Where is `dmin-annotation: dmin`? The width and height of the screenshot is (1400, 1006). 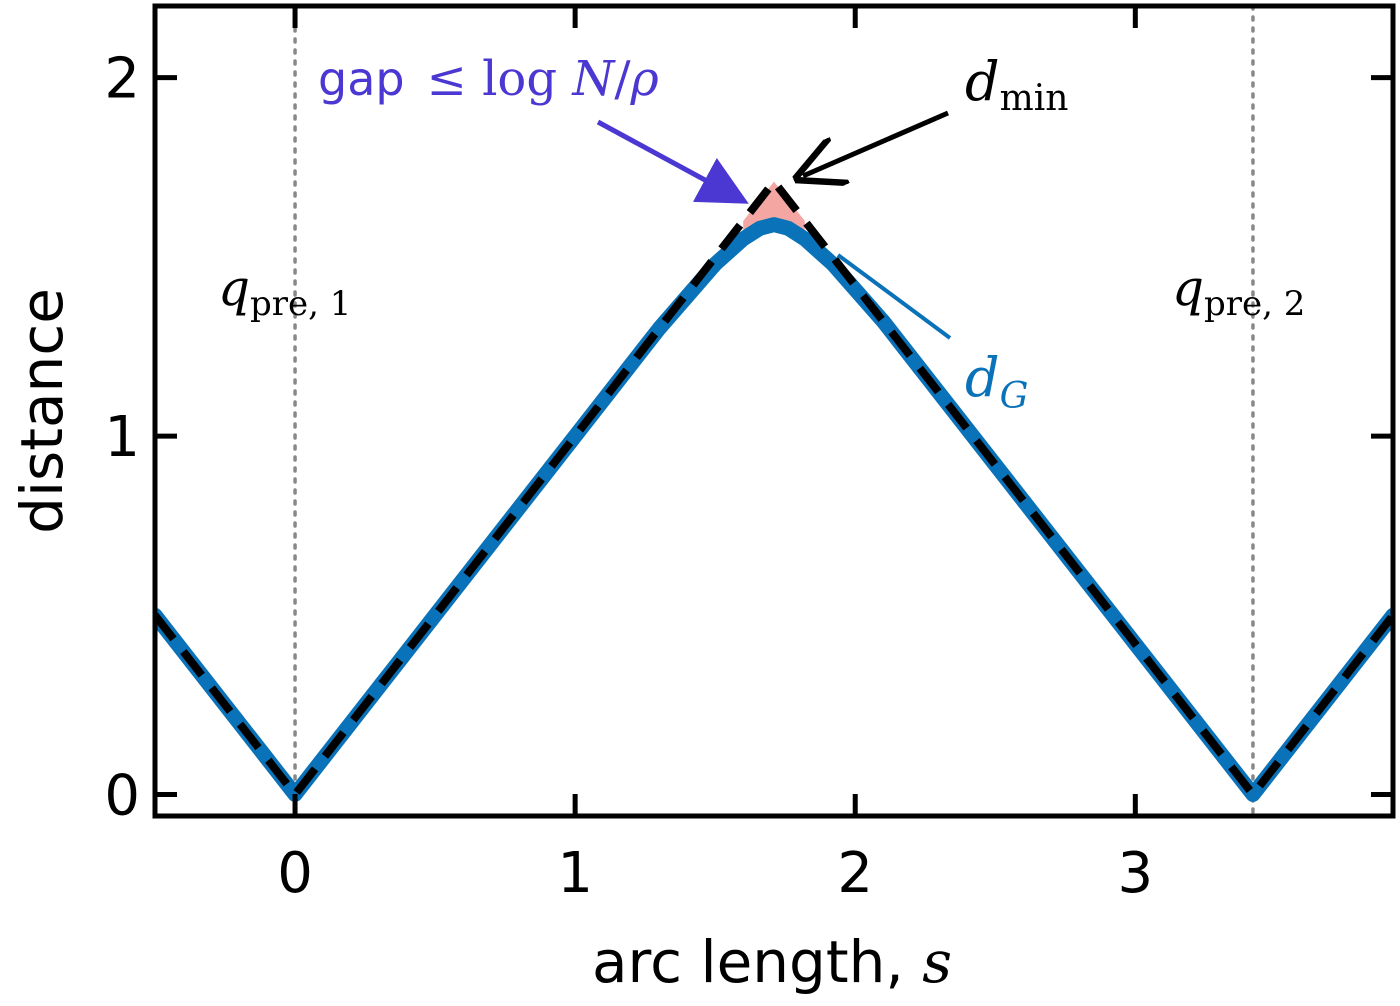
dmin-annotation: dmin is located at coordinates (1016, 84).